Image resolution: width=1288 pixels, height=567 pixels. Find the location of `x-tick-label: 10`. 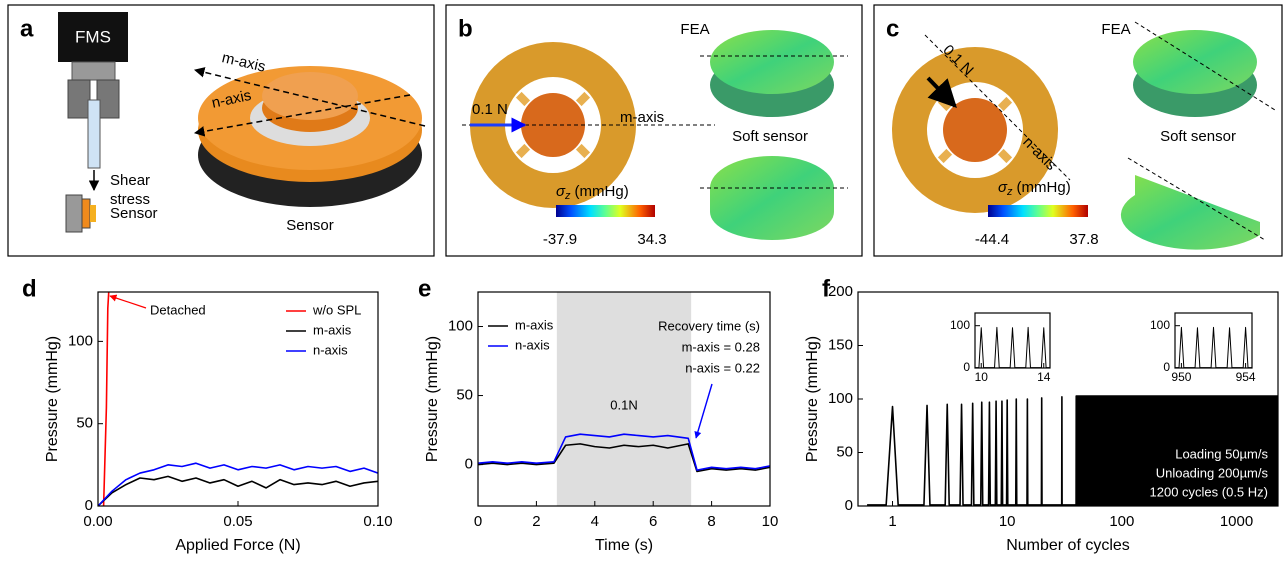

x-tick-label: 10 is located at coordinates (770, 521).